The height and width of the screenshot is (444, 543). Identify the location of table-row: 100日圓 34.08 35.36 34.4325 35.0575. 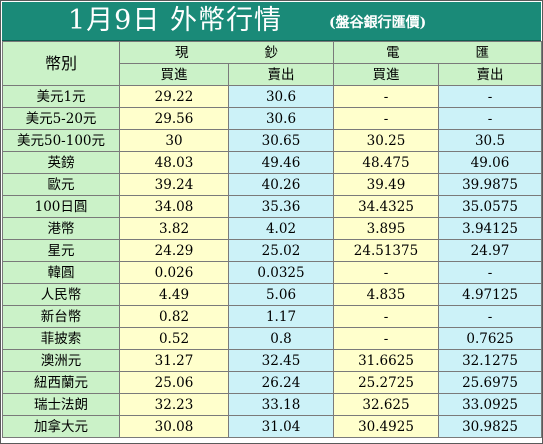
(272, 206).